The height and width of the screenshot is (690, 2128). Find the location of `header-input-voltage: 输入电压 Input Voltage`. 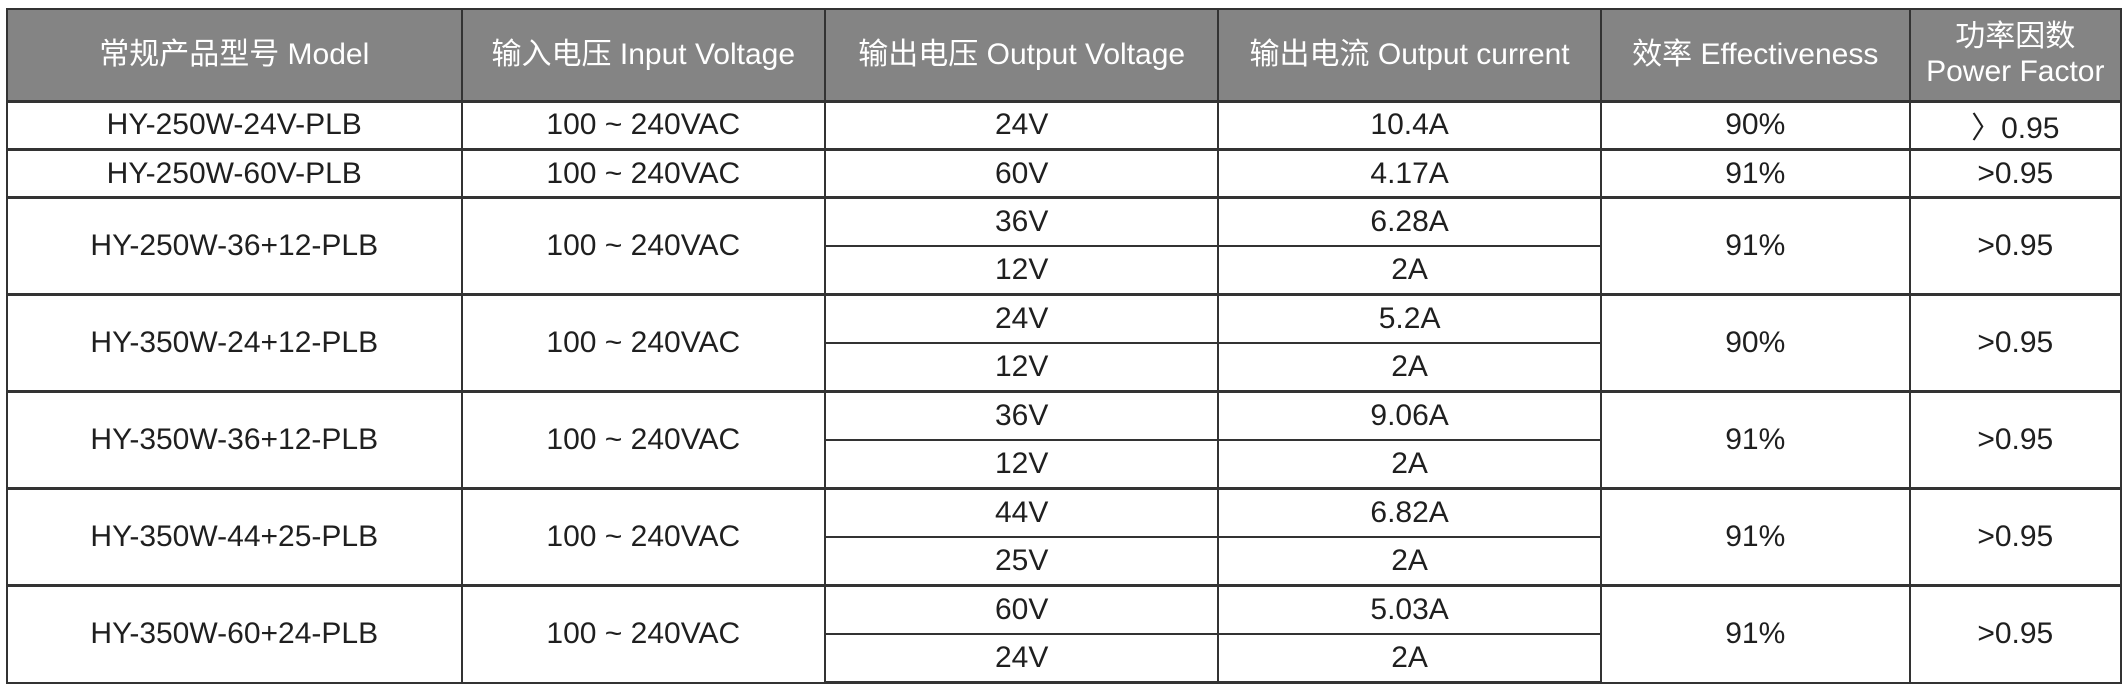

header-input-voltage: 输入电压 Input Voltage is located at coordinates (643, 55).